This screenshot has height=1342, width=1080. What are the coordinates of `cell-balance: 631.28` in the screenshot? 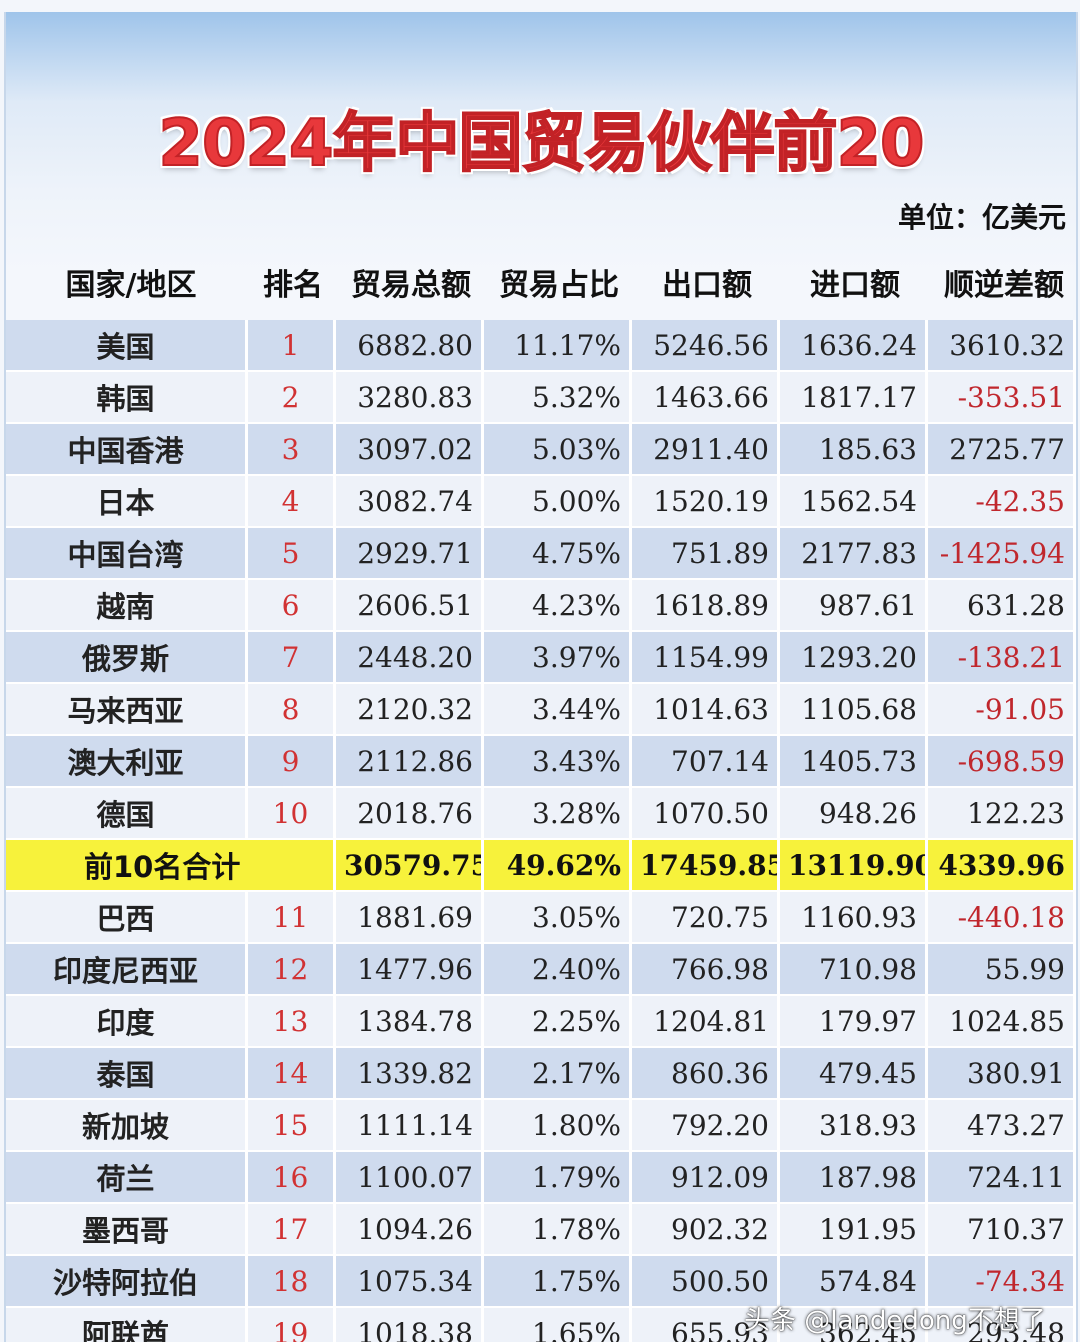 It's located at (1002, 606).